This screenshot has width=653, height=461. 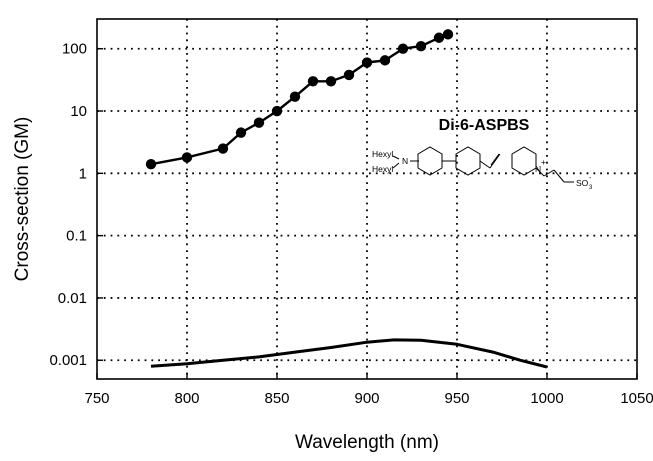 What do you see at coordinates (546, 398) in the screenshot?
I see `x-tick-label: 1000` at bounding box center [546, 398].